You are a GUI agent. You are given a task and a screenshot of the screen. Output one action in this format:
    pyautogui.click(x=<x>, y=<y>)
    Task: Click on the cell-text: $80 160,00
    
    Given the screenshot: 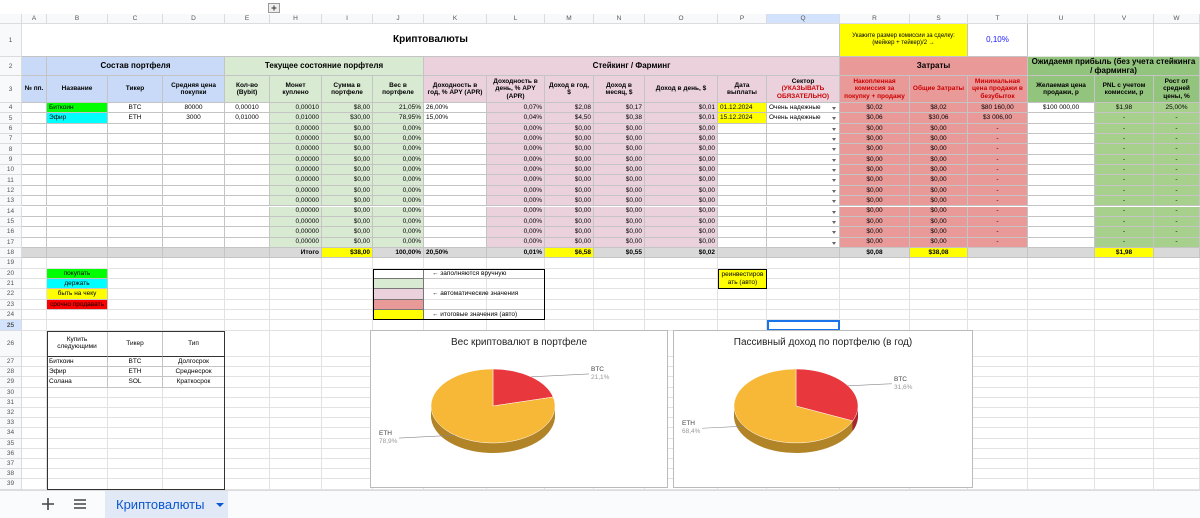 What is the action you would take?
    pyautogui.click(x=997, y=107)
    